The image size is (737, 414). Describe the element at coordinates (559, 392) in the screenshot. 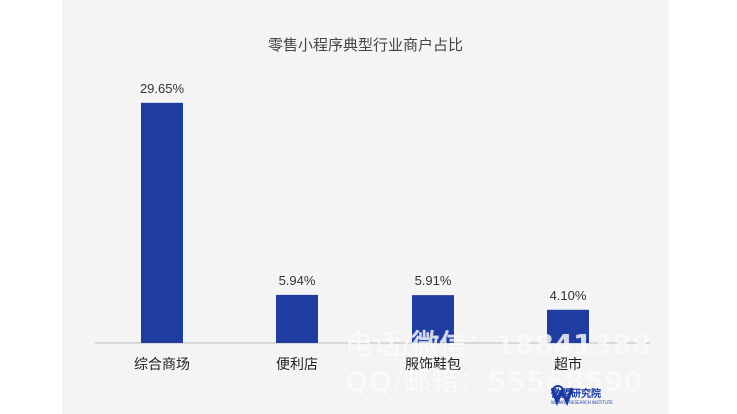

I see `magnifier-icon` at that location.